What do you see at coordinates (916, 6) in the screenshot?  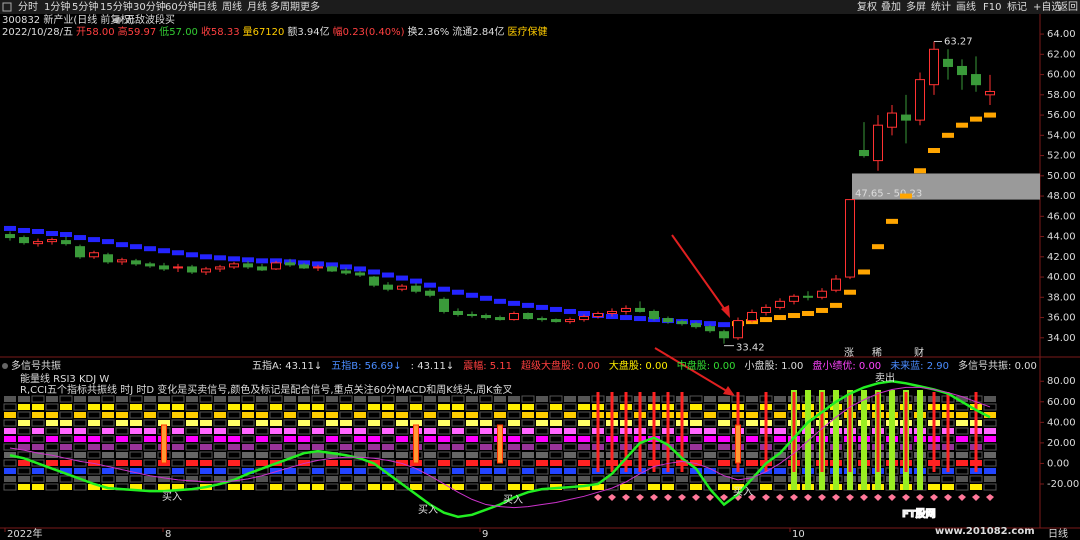 I see `toolbar-button: 多屏` at bounding box center [916, 6].